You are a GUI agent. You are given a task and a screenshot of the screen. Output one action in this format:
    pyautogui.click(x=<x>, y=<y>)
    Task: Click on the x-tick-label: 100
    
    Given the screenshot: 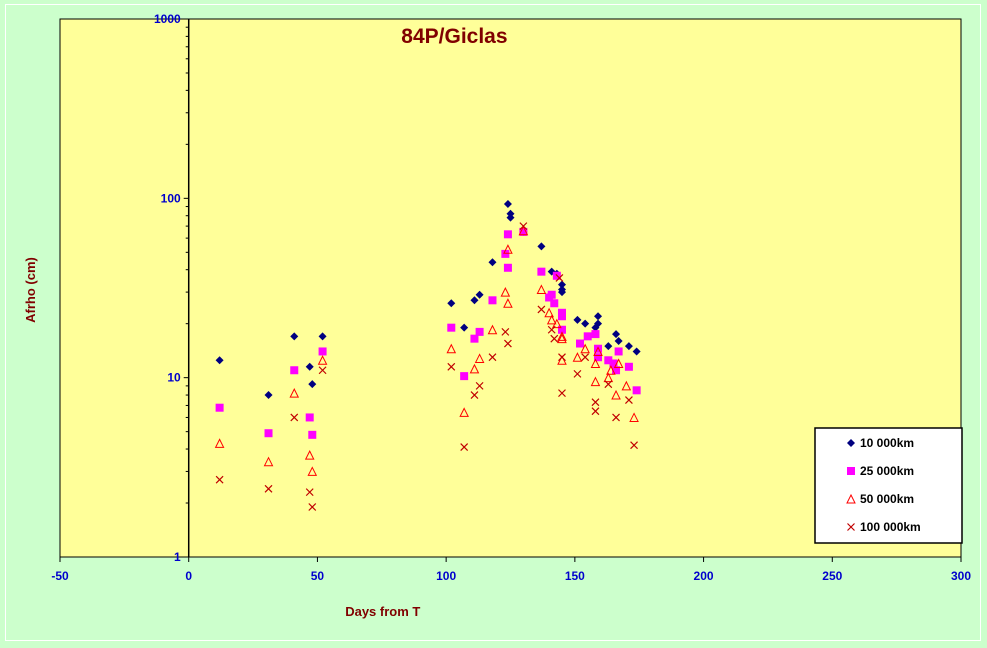 What is the action you would take?
    pyautogui.click(x=446, y=576)
    